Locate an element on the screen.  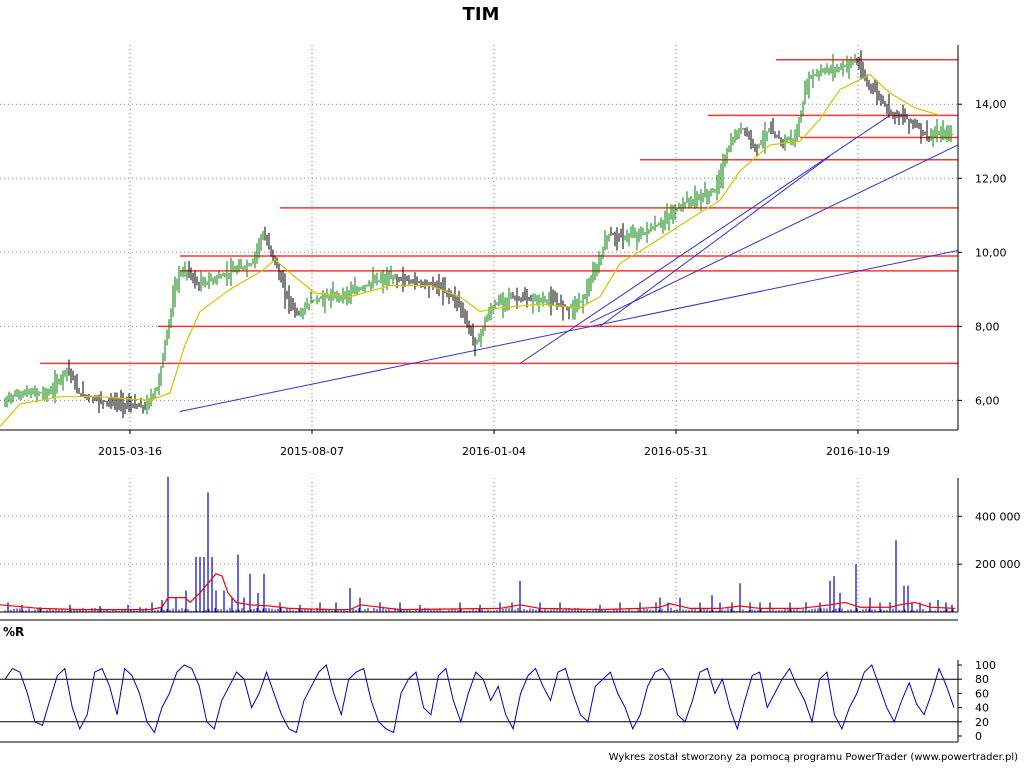
date-tick-label: 2015-03-16 is located at coordinates (130, 451).